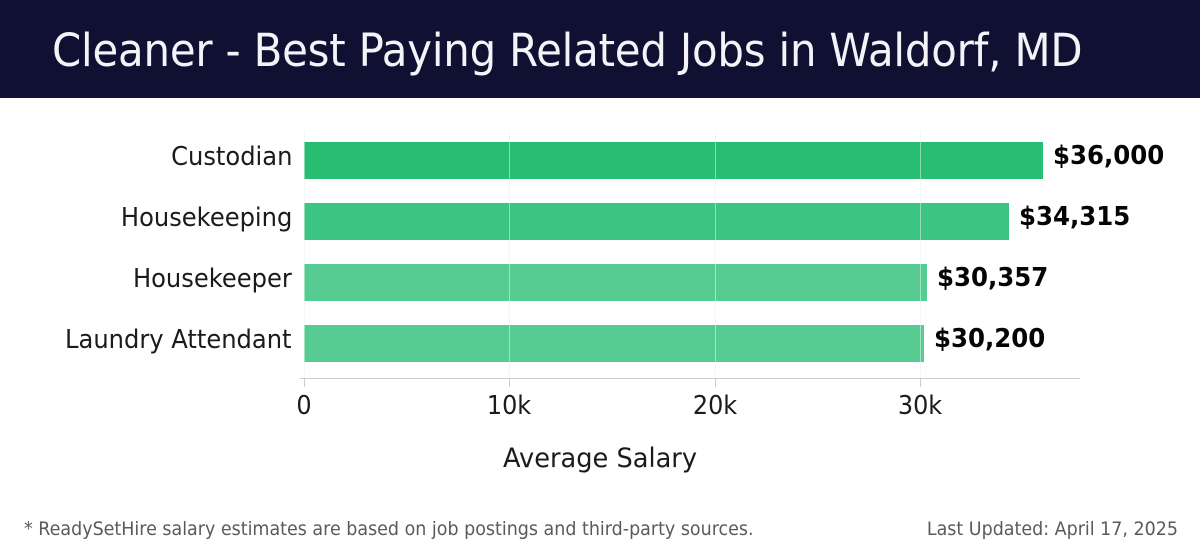 The image size is (1200, 558). What do you see at coordinates (212, 279) in the screenshot?
I see `bar-category-label: Housekeeper` at bounding box center [212, 279].